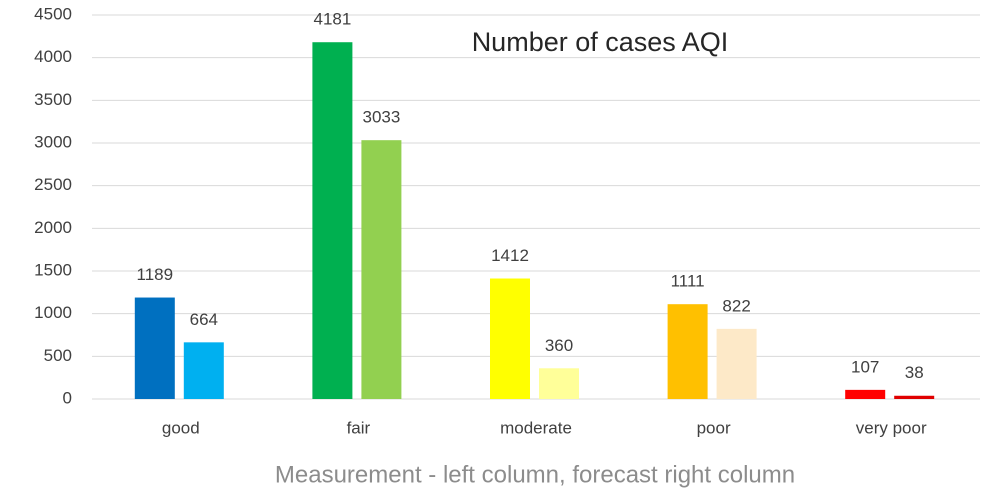 The width and height of the screenshot is (983, 498). What do you see at coordinates (559, 345) in the screenshot?
I see `data-label: 360` at bounding box center [559, 345].